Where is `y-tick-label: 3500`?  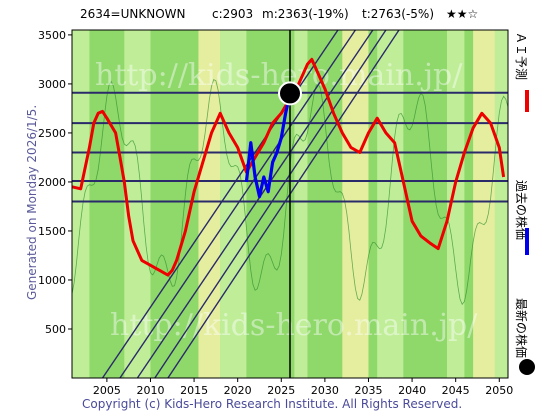 y-tick-label: 3500 is located at coordinates (52, 35).